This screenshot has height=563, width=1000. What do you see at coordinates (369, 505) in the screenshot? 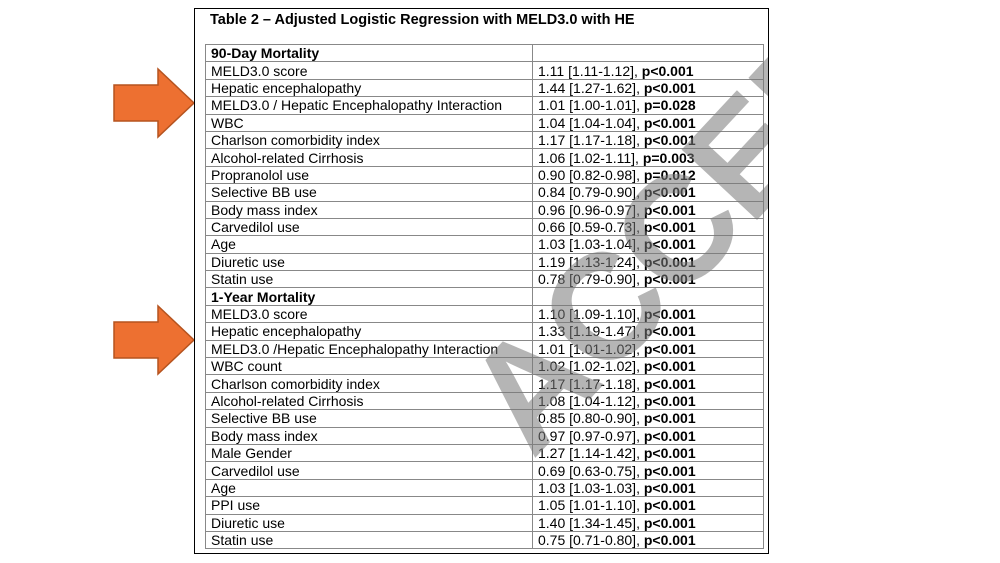
I see `variable: PPI use` at bounding box center [369, 505].